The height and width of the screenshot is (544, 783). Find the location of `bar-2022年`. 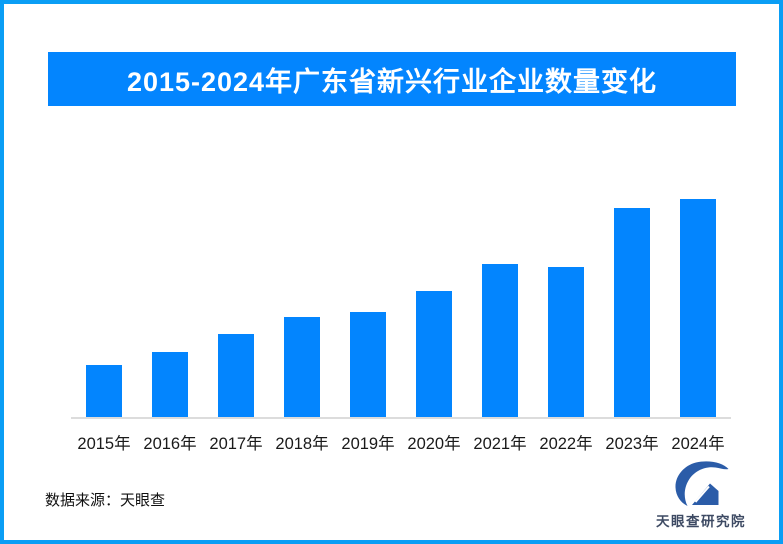

bar-2022年 is located at coordinates (566, 341).